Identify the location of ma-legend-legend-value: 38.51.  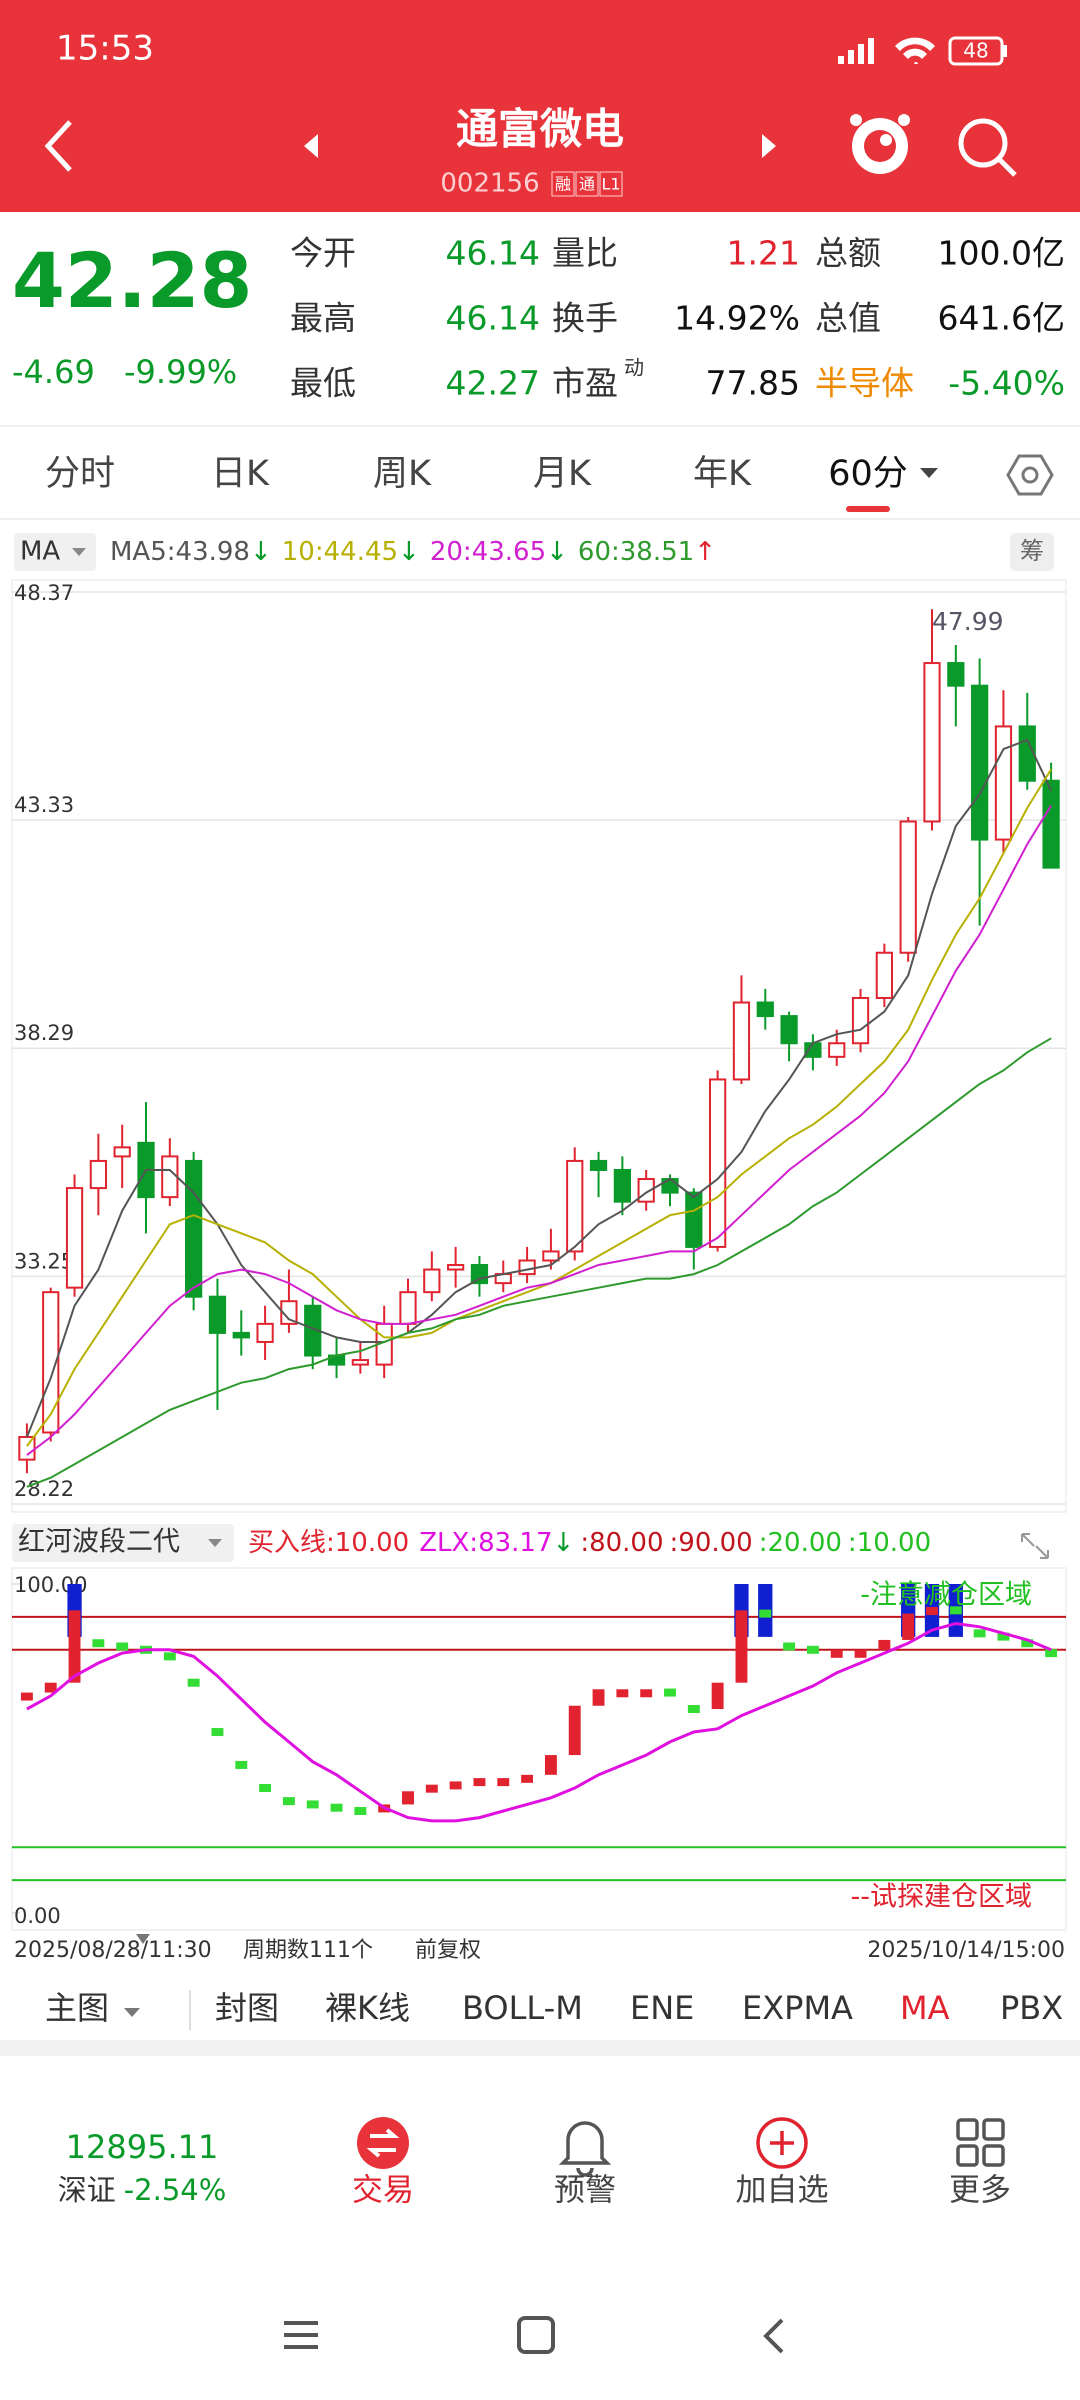
(657, 552).